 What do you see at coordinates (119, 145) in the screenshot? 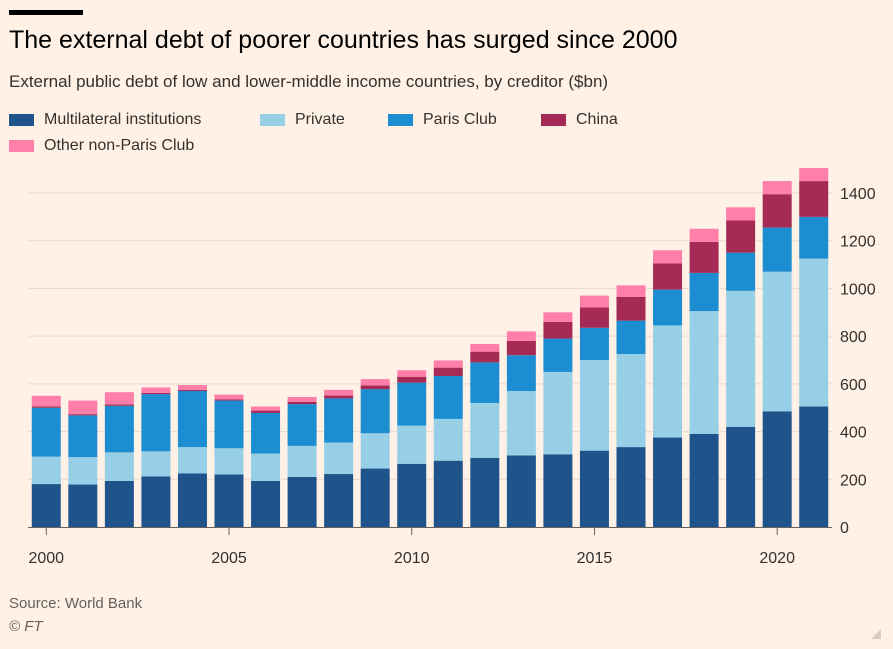
I see `legend-label: Other non-Paris Club` at bounding box center [119, 145].